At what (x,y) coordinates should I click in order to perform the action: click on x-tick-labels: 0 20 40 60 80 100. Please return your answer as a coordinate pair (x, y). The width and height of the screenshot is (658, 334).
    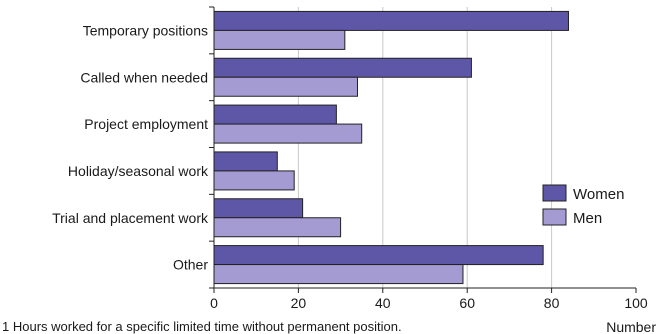
    Looking at the image, I should click on (429, 303).